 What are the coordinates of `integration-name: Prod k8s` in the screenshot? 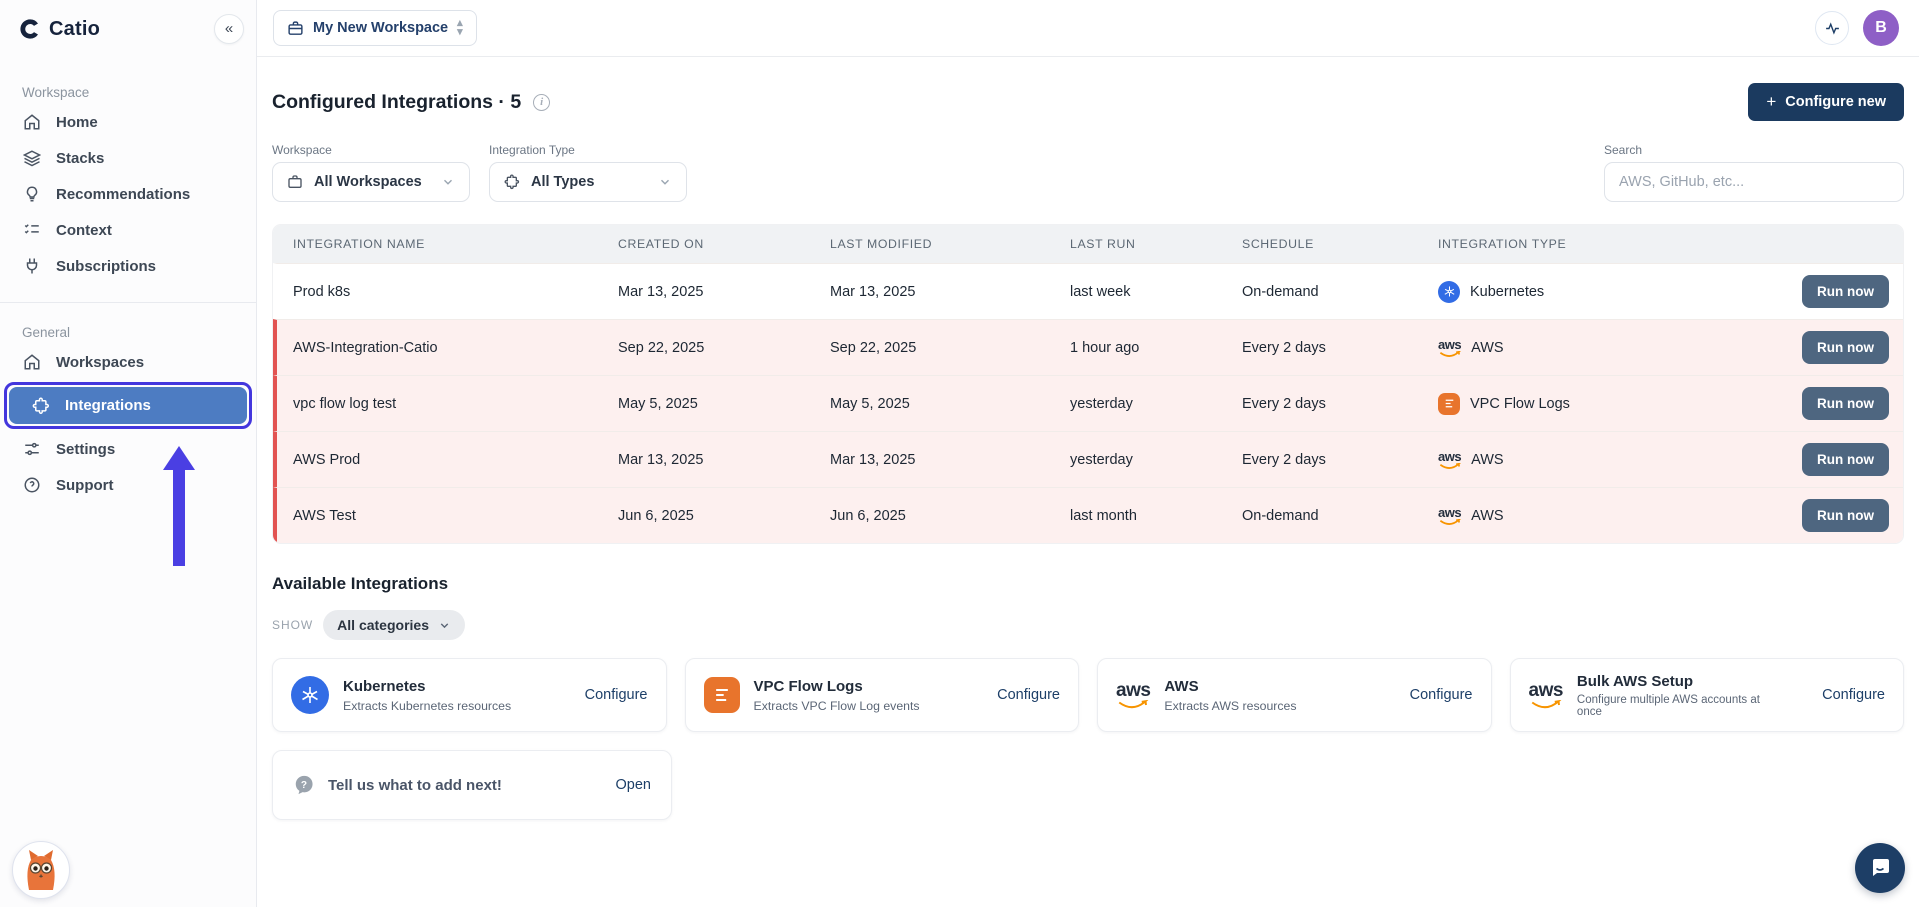 It's located at (322, 291).